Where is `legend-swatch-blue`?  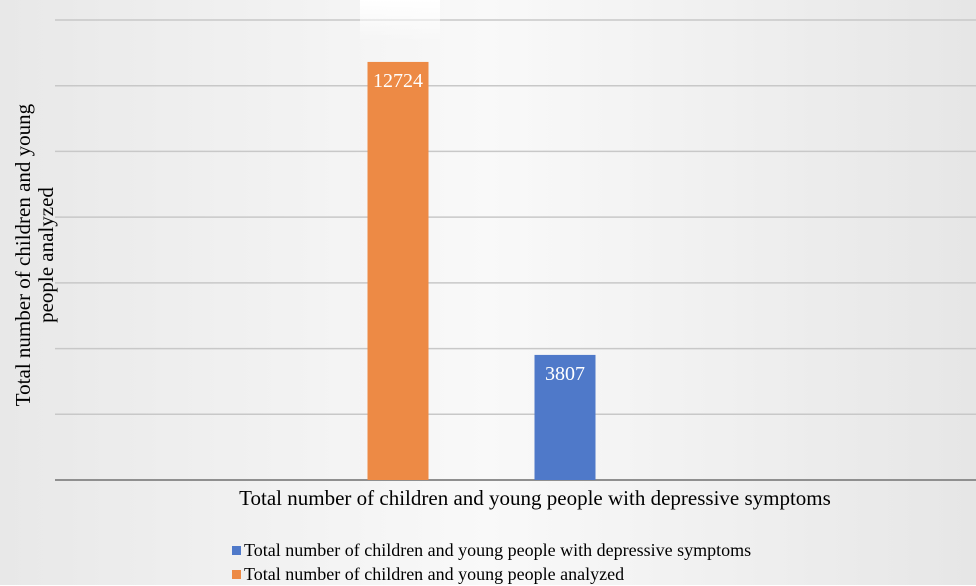 legend-swatch-blue is located at coordinates (236, 550).